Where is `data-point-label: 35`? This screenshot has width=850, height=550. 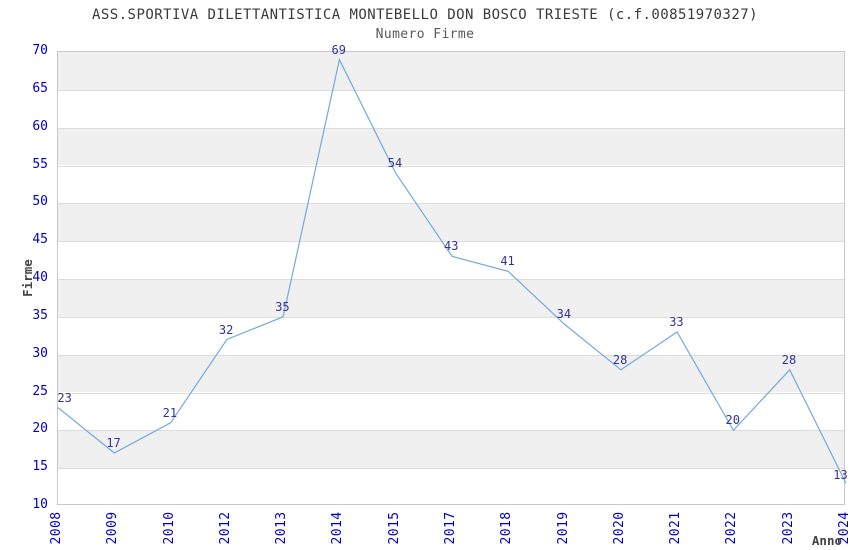 data-point-label: 35 is located at coordinates (282, 307).